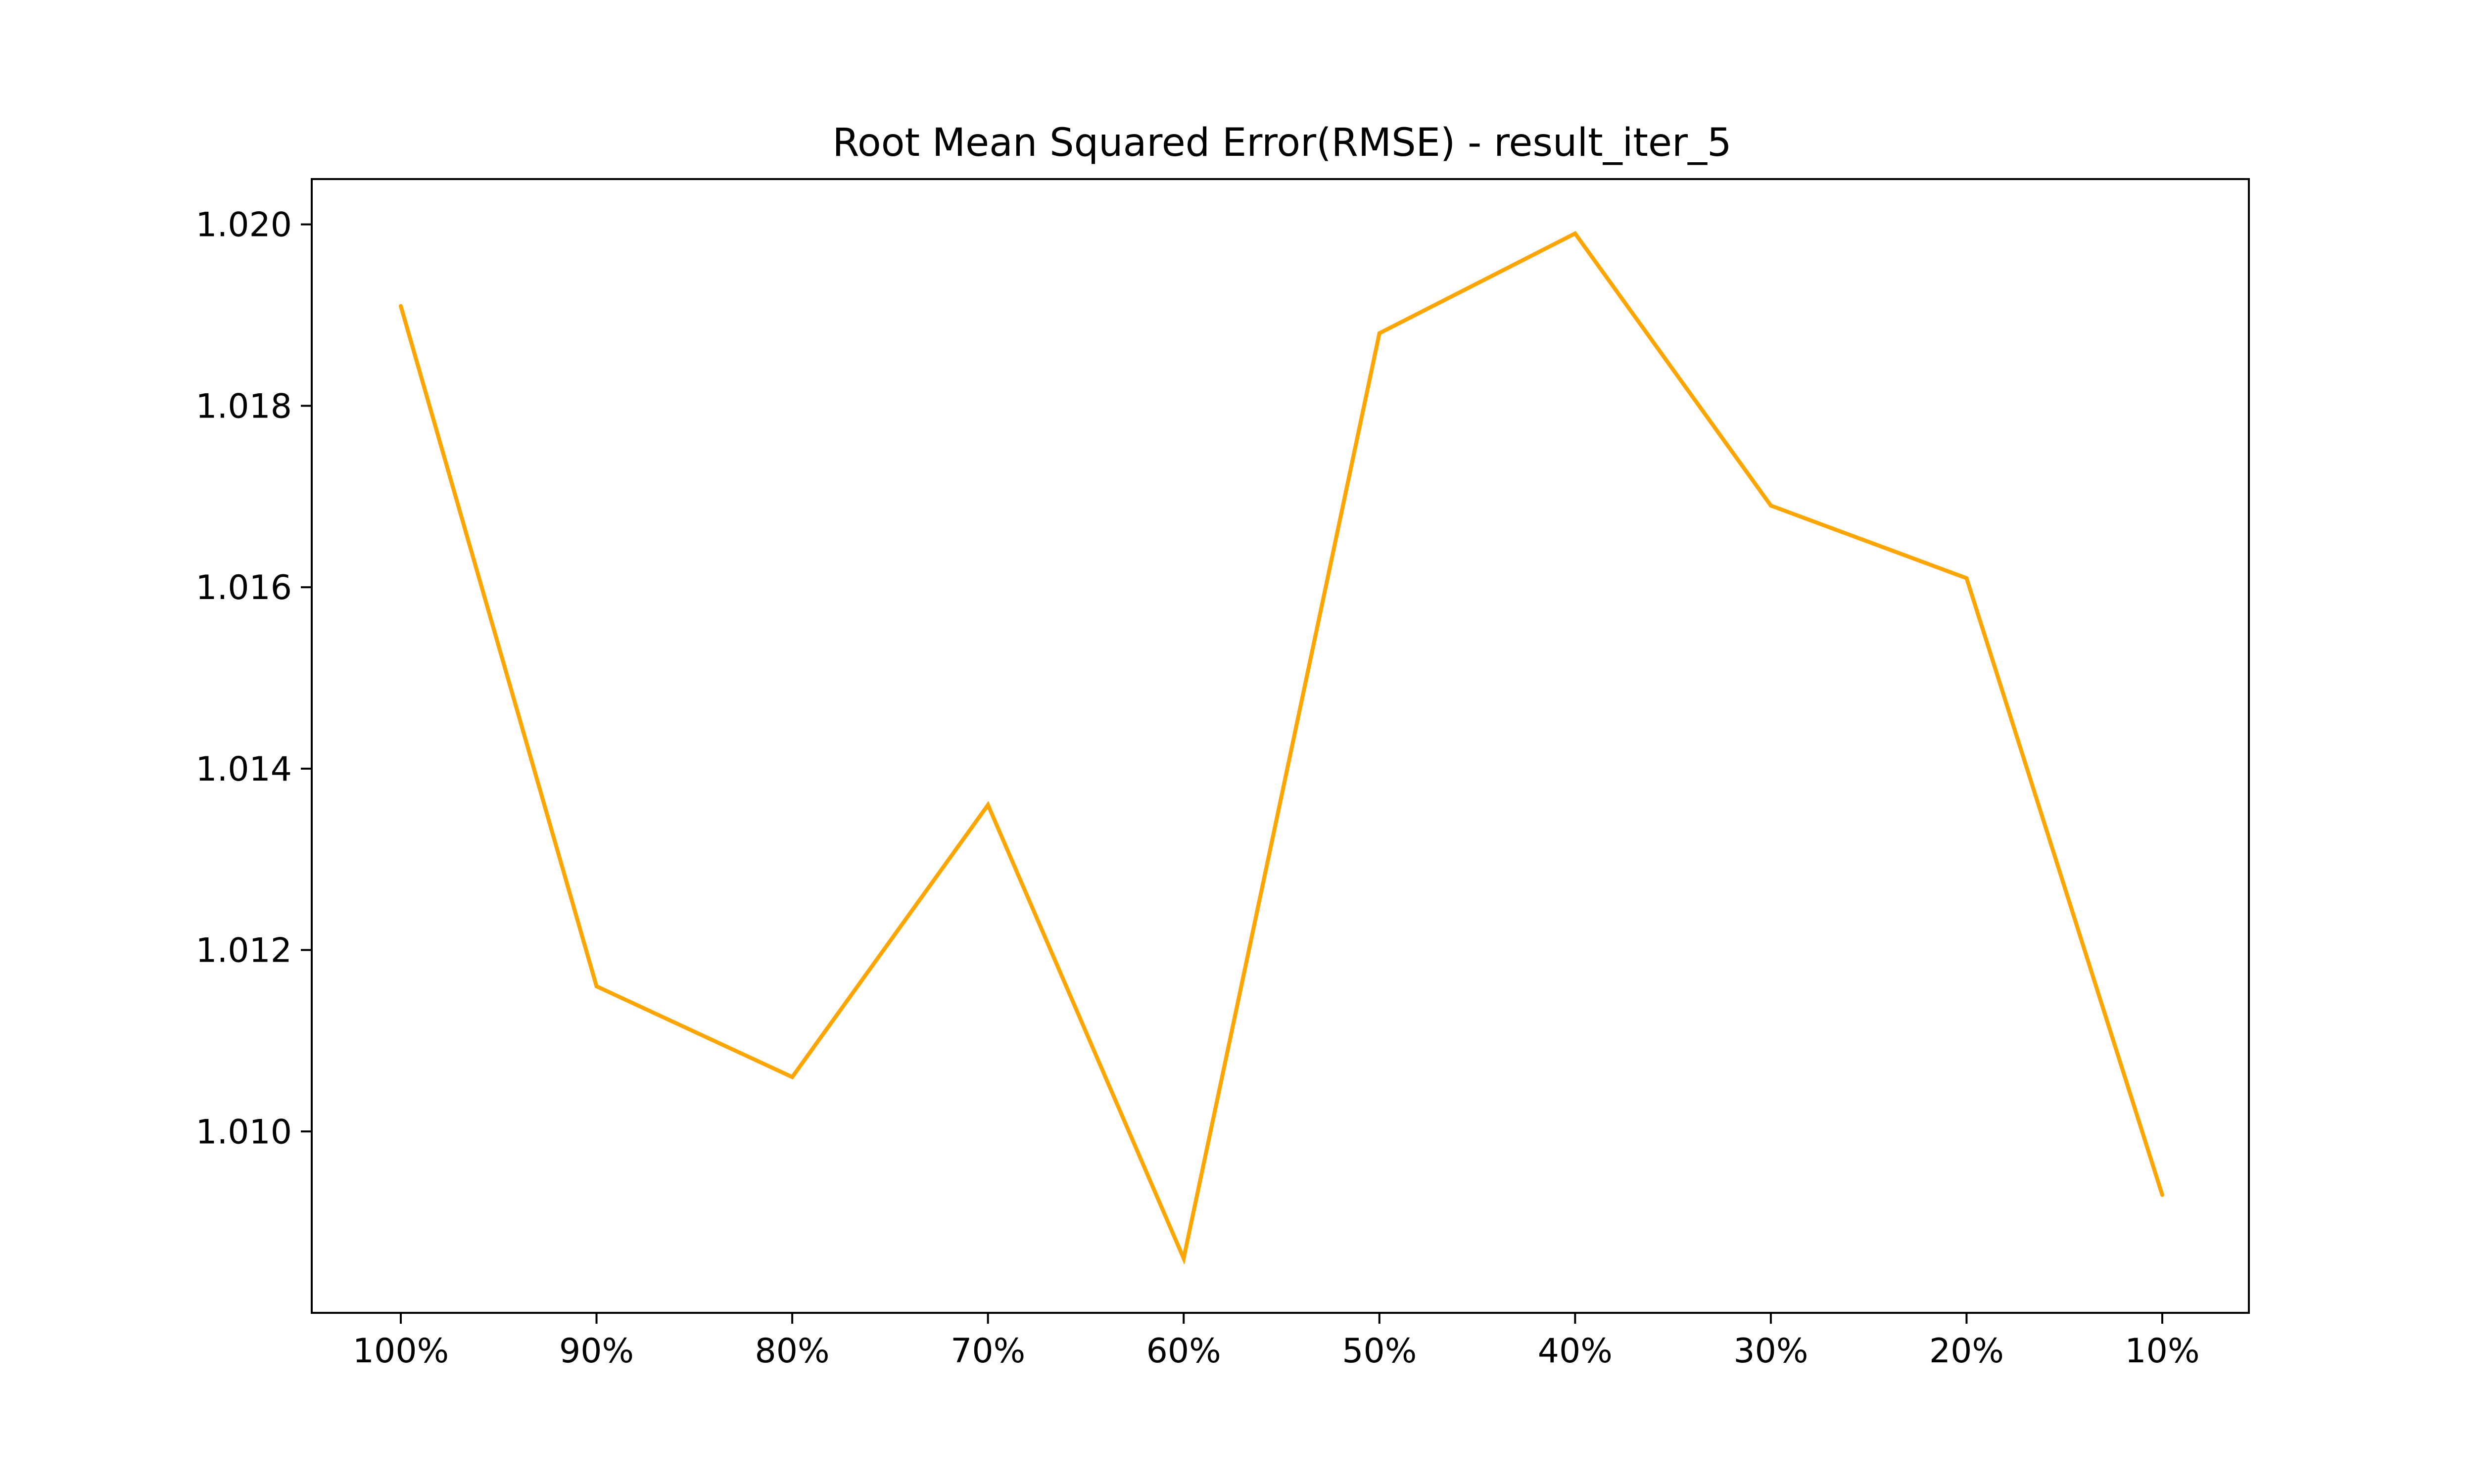 Image resolution: width=2474 pixels, height=1484 pixels. Describe the element at coordinates (401, 1351) in the screenshot. I see `x-tick-label: 100%` at that location.